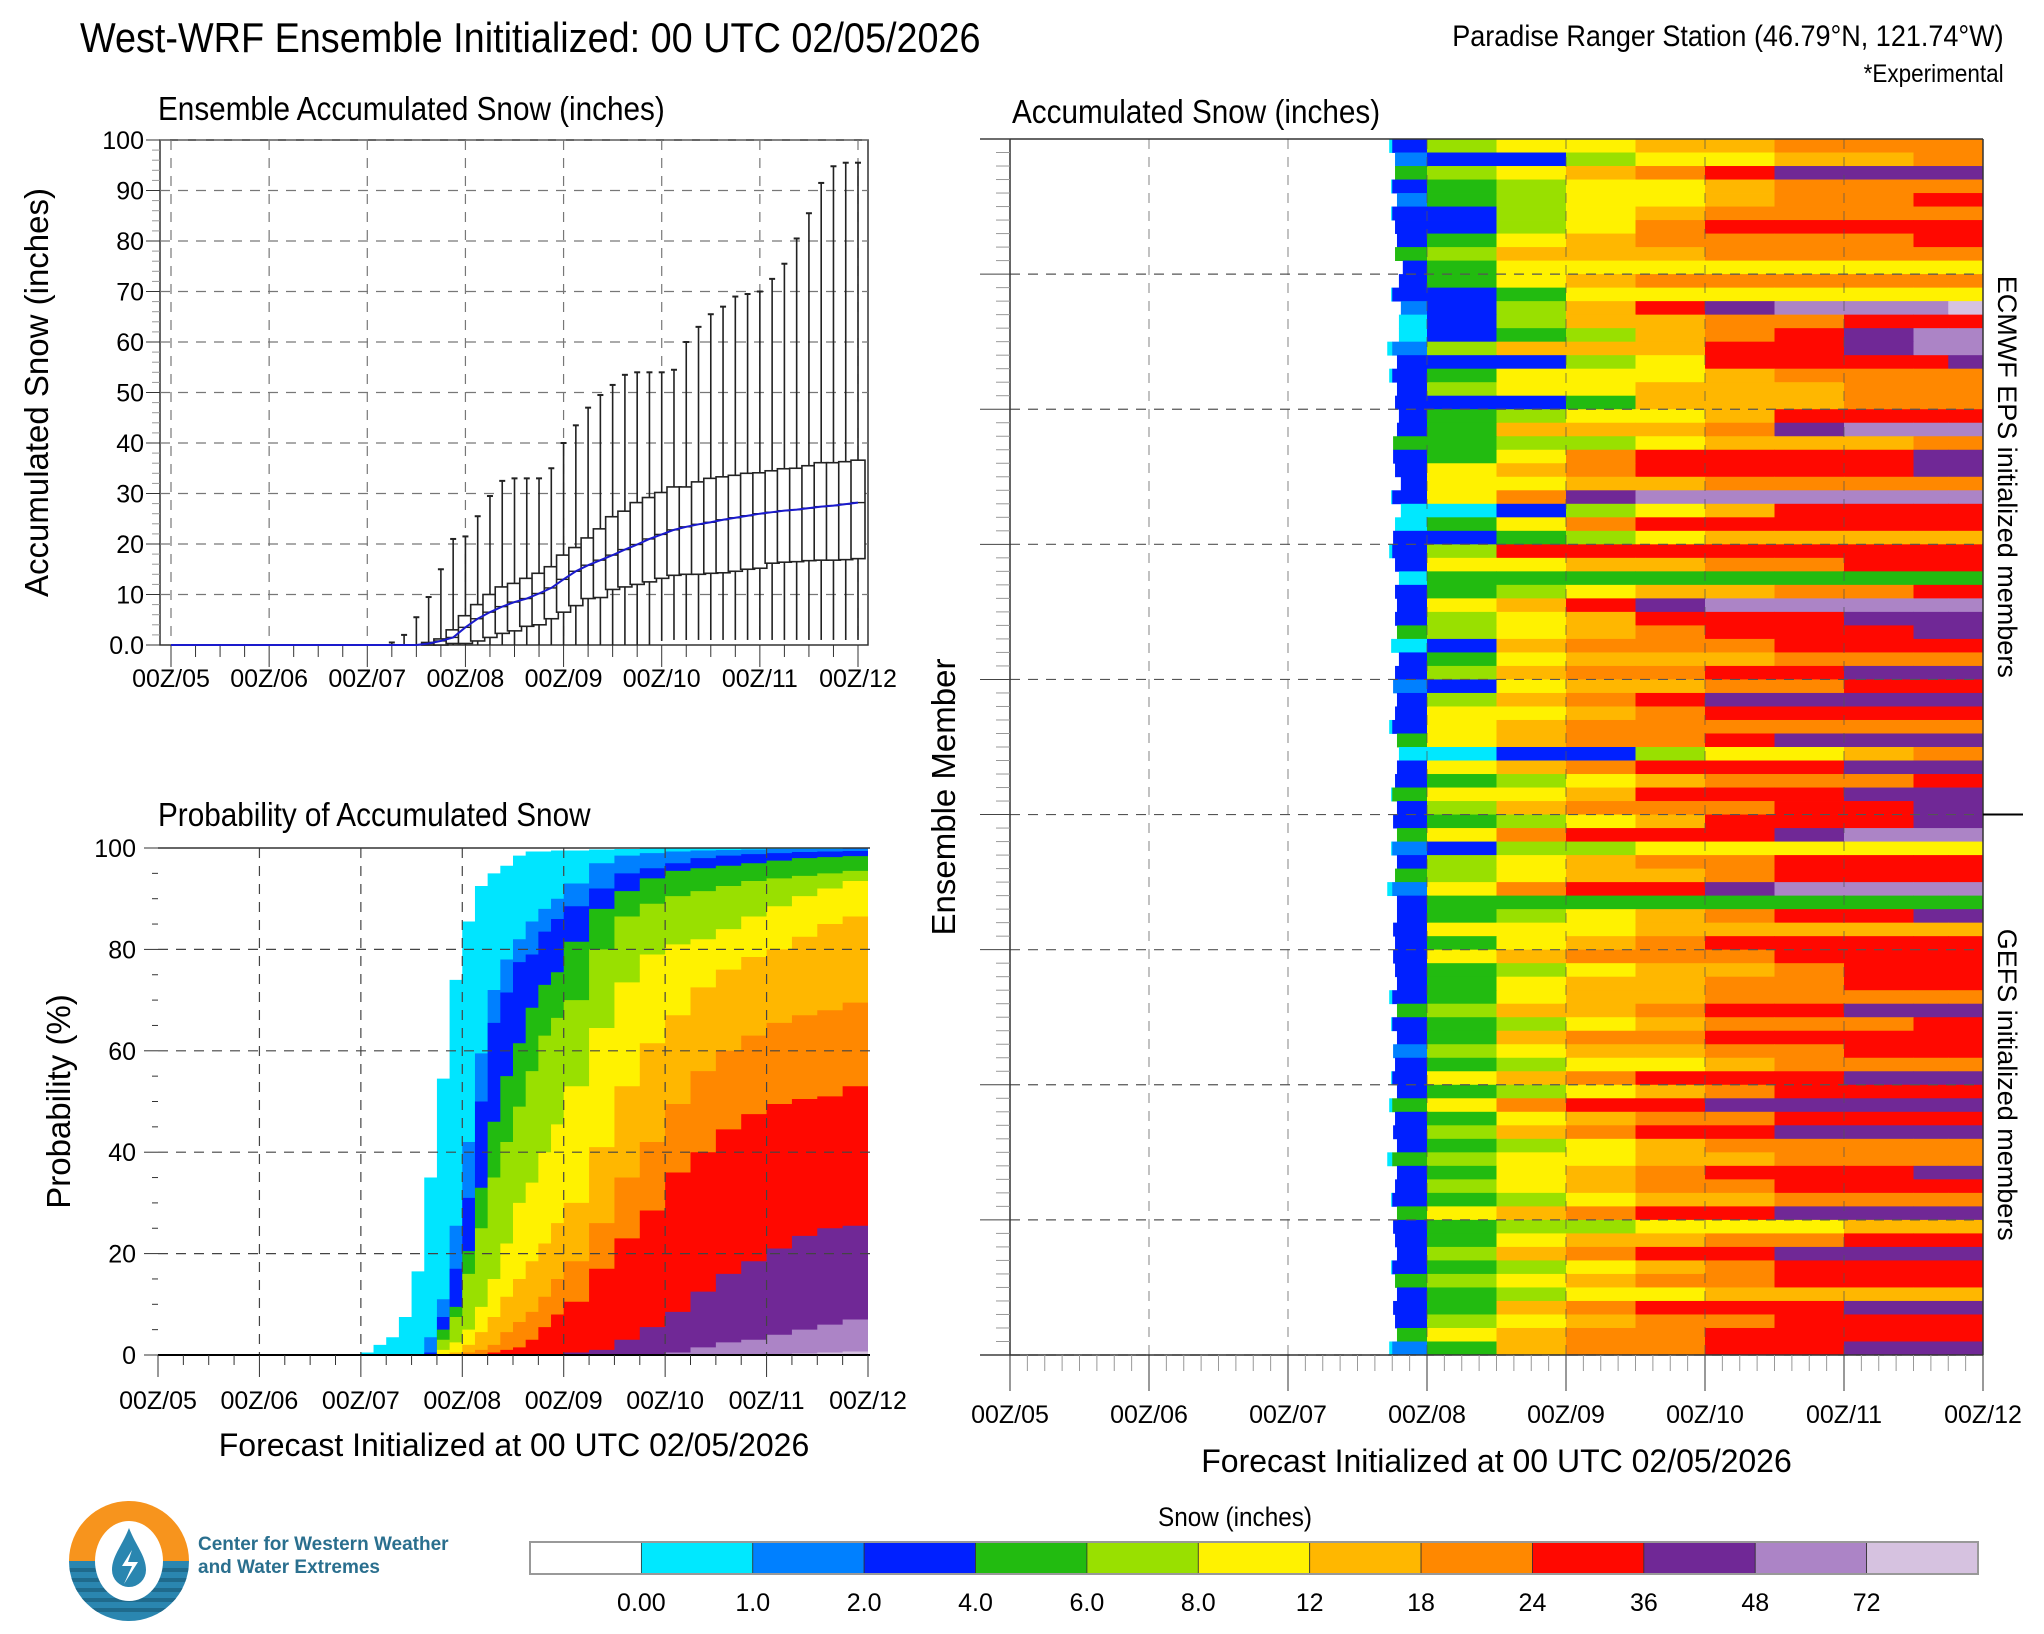 Image resolution: width=2044 pixels, height=1634 pixels. I want to click on x-tick-label: 00Z/08, so click(462, 1401).